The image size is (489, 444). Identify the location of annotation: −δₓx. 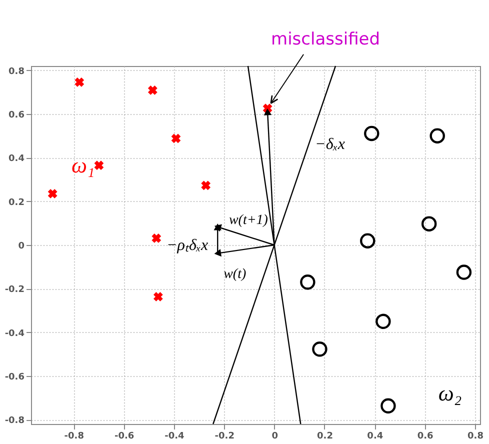
(330, 144).